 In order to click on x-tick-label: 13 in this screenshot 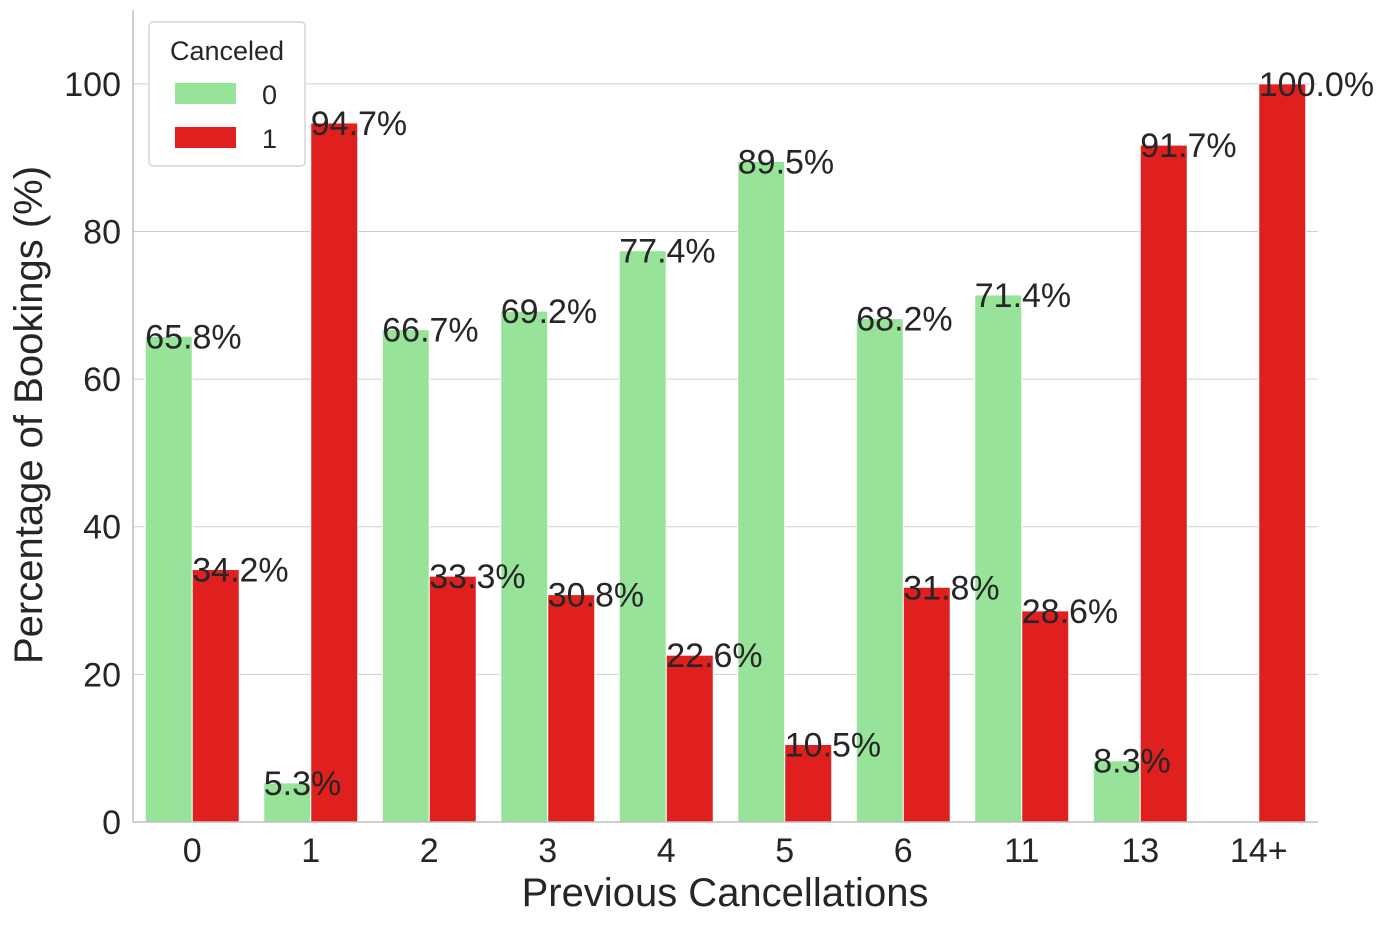, I will do `click(1140, 851)`.